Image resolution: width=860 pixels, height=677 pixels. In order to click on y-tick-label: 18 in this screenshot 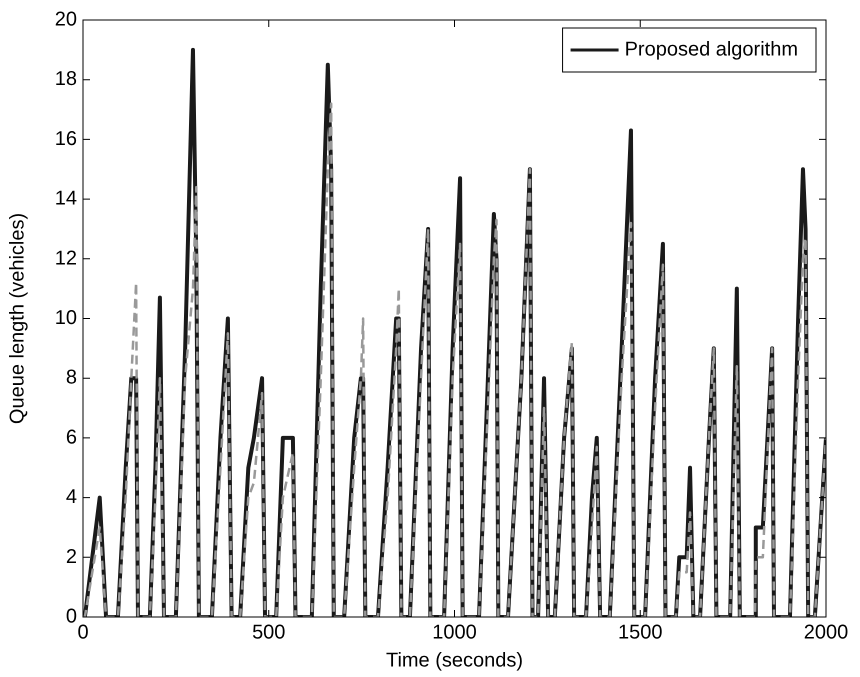, I will do `click(65, 79)`.